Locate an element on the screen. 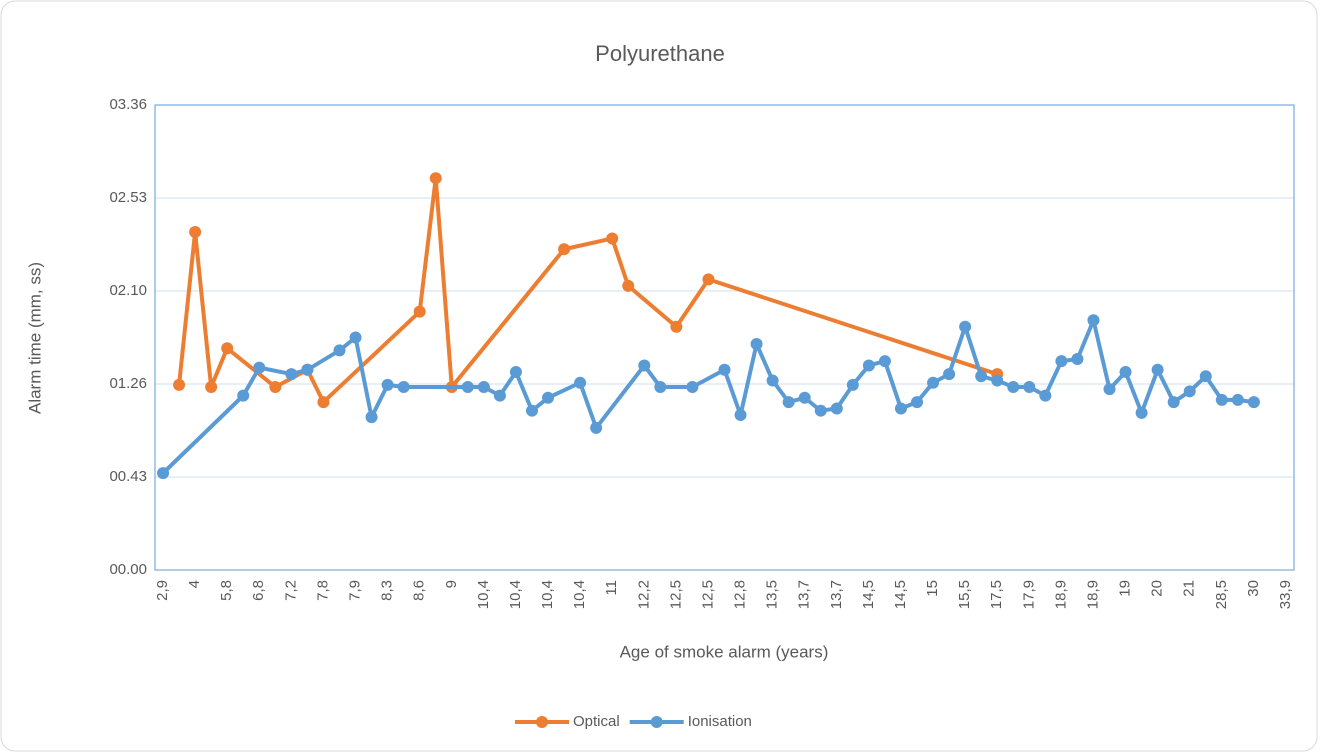 The width and height of the screenshot is (1320, 754). x-tick-label: 15 is located at coordinates (932, 588).